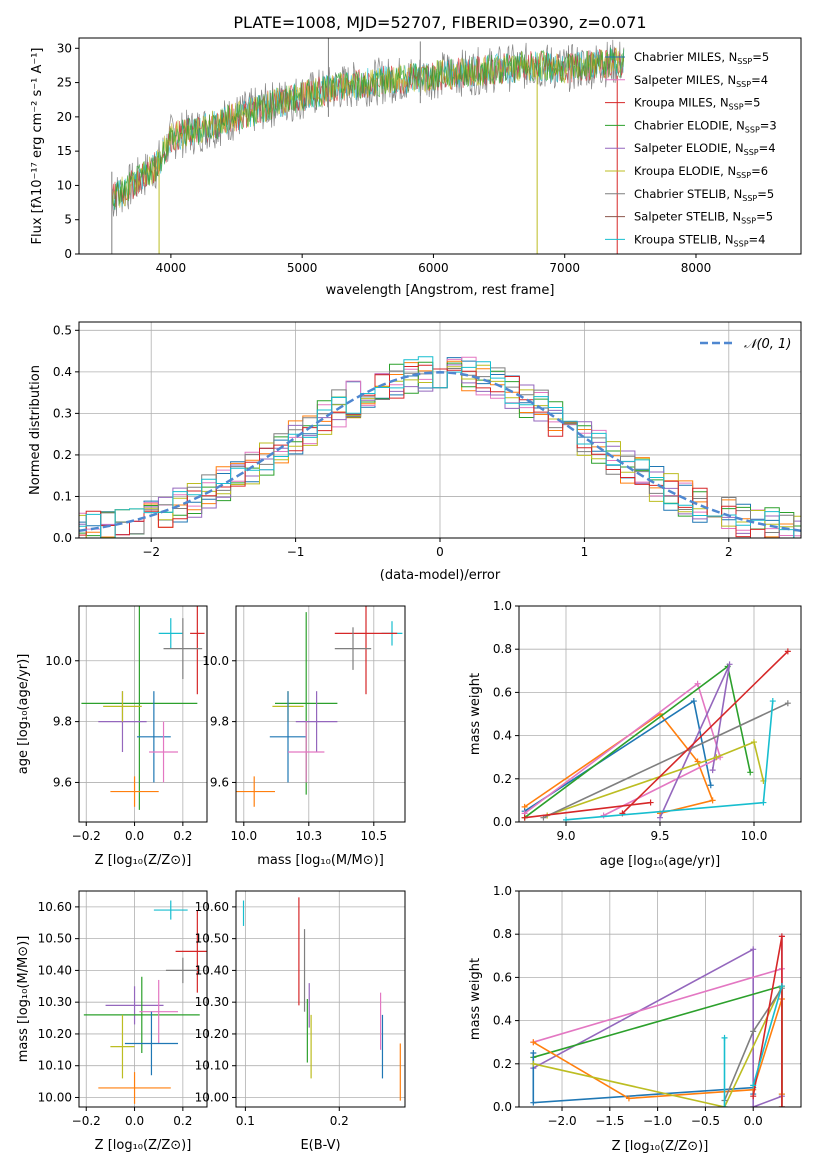 This screenshot has width=819, height=1170. Describe the element at coordinates (64, 83) in the screenshot. I see `y-tick-label: 25` at that location.